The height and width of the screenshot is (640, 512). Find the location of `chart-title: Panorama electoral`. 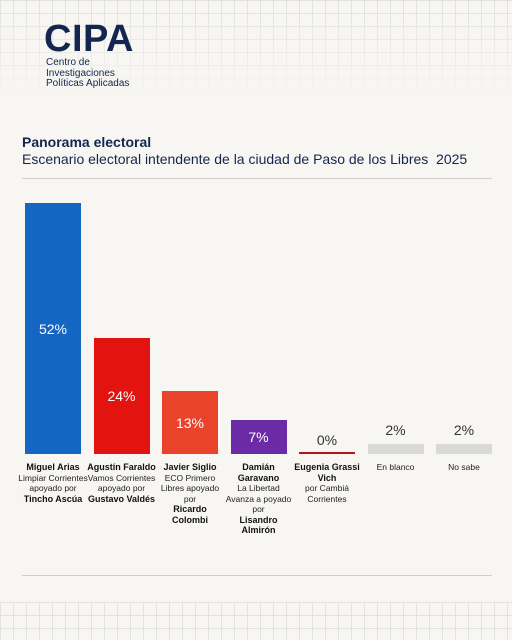

chart-title: Panorama electoral is located at coordinates (87, 142).